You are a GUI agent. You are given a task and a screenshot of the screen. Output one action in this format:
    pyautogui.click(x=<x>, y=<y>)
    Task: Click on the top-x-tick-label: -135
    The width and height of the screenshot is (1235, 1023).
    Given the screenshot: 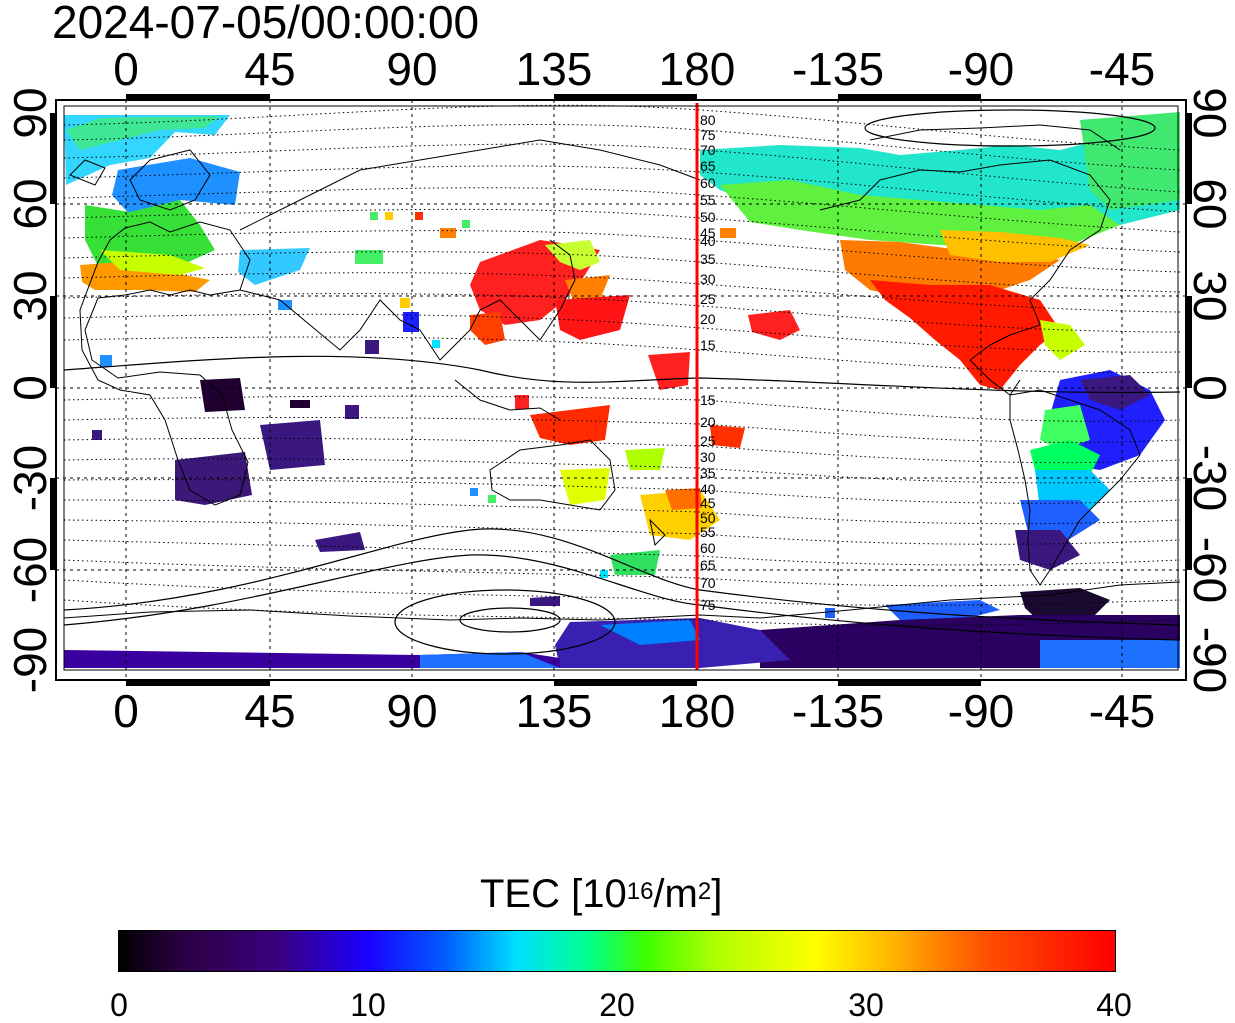 What is the action you would take?
    pyautogui.click(x=838, y=69)
    